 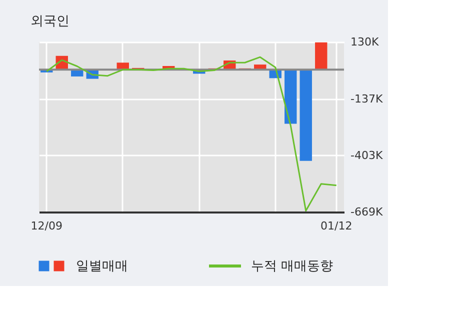 What do you see at coordinates (102, 266) in the screenshot?
I see `legend-label: 일별매매` at bounding box center [102, 266].